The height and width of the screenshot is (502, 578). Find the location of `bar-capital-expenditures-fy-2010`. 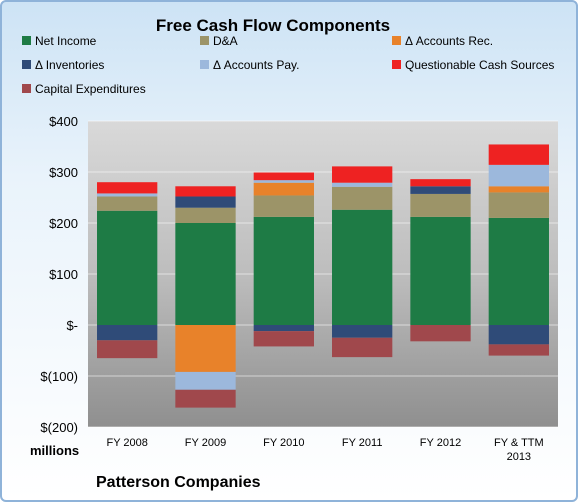

bar-capital-expenditures-fy-2010 is located at coordinates (283, 339).